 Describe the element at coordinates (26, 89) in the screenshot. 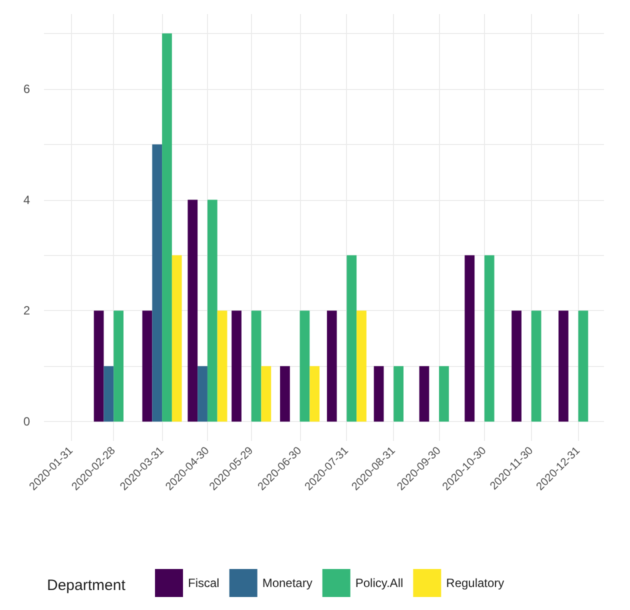

I see `y-tick-label: 6` at that location.